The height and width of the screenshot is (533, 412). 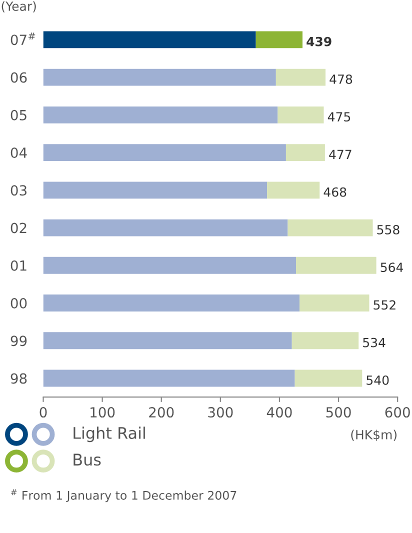 I want to click on x-axis-title: (HK$m), so click(x=374, y=436).